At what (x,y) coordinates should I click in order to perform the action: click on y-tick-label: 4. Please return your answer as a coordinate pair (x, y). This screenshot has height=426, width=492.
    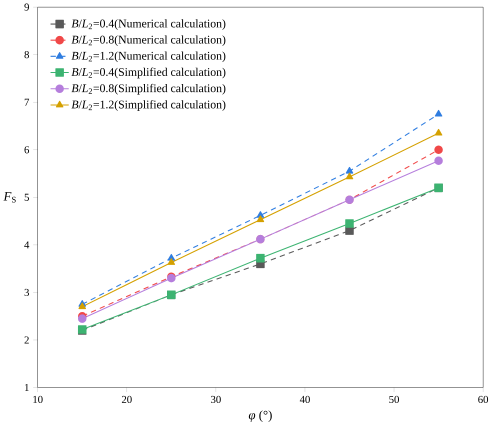
    Looking at the image, I should click on (27, 245).